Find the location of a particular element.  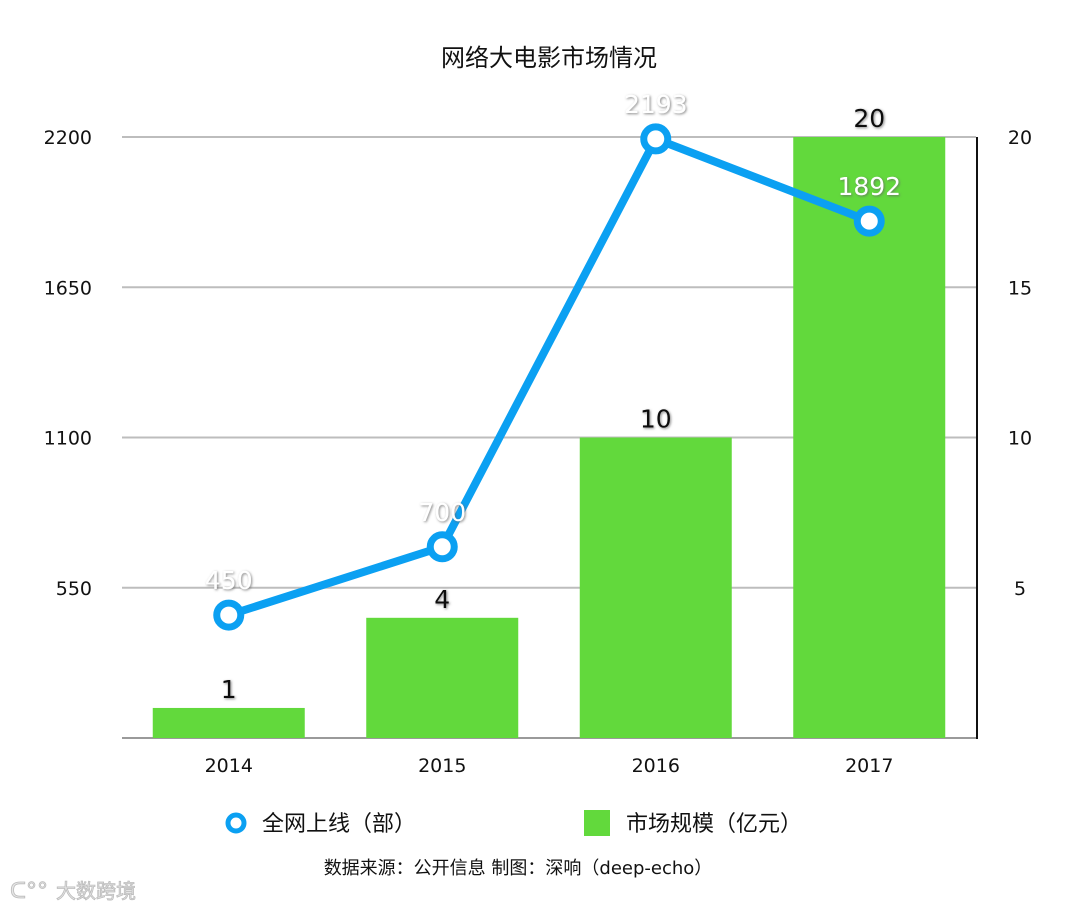

right-tick-label: 15 is located at coordinates (1020, 288).